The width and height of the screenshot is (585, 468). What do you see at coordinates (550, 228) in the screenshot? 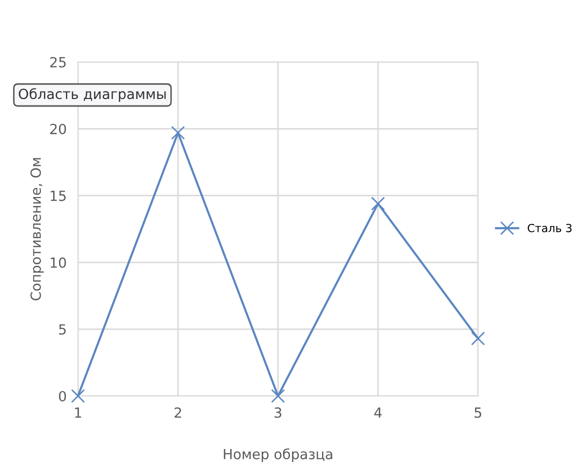
I see `legend-label: Сталь 3` at bounding box center [550, 228].